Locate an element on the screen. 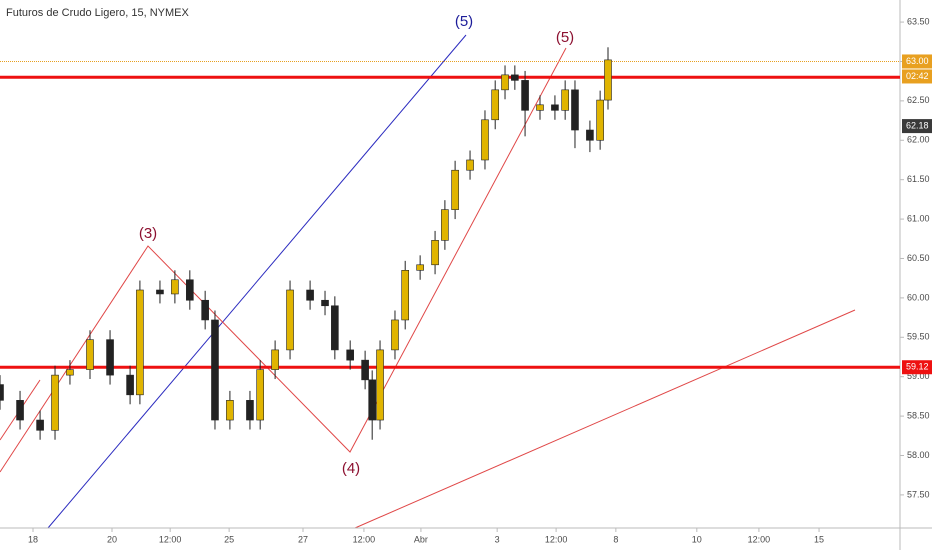 This screenshot has width=932, height=550. x-tick-label: 18 is located at coordinates (33, 539).